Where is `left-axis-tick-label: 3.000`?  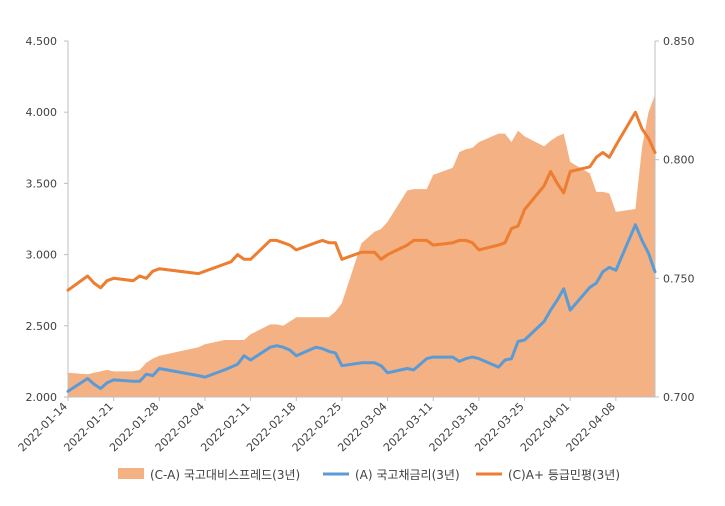 left-axis-tick-label: 3.000 is located at coordinates (42, 255).